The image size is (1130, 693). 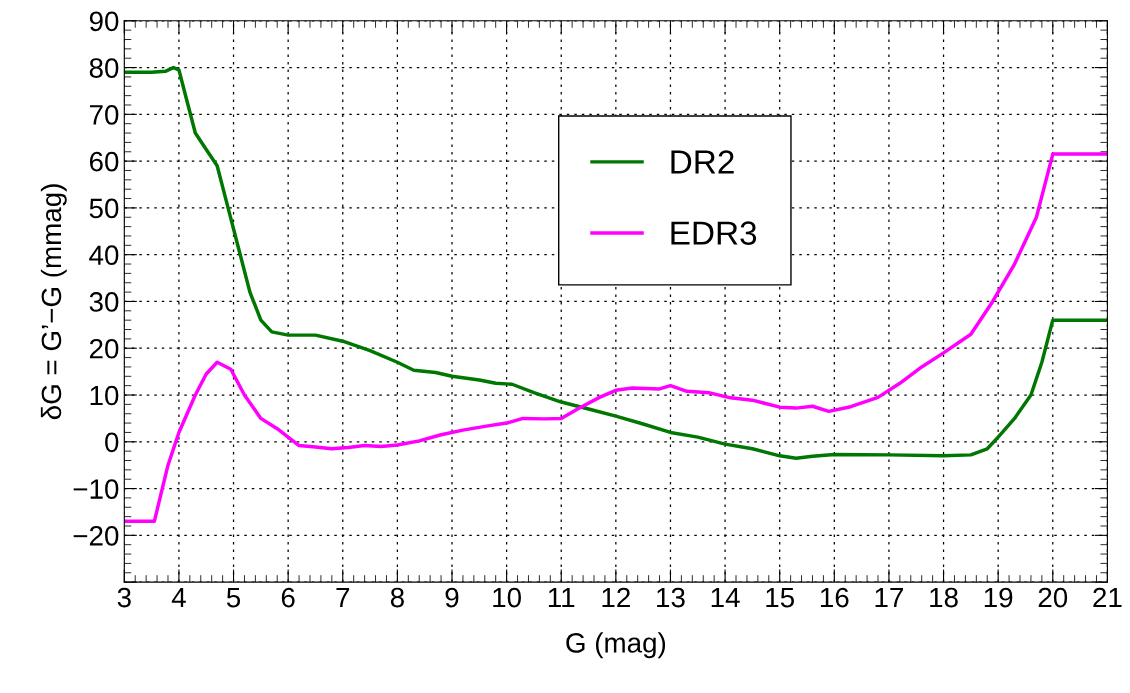 I want to click on x-tick-label: 5, so click(x=233, y=598).